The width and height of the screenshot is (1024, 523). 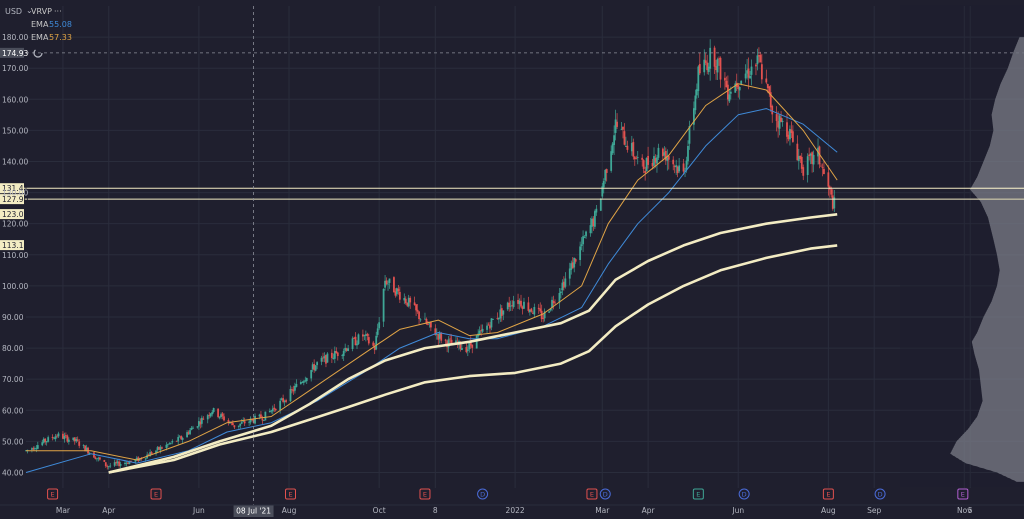 I want to click on x-tick-label: Aug, so click(x=289, y=510).